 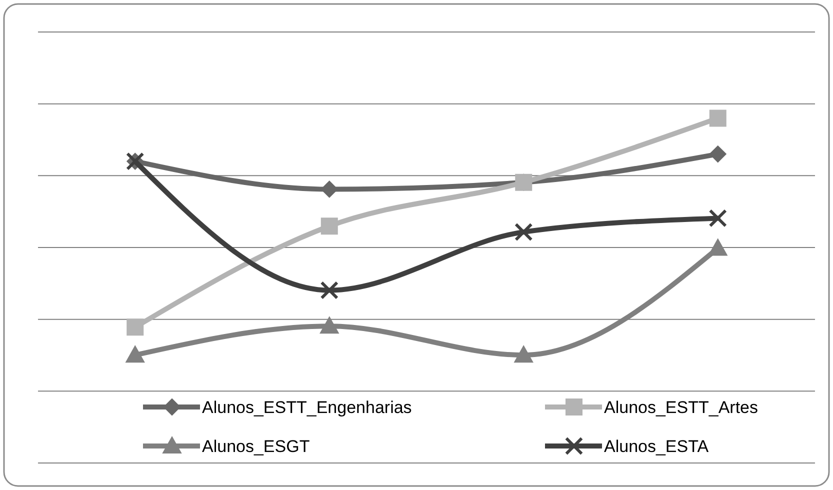 I want to click on legend-label: Alunos_ESTA, so click(x=657, y=446).